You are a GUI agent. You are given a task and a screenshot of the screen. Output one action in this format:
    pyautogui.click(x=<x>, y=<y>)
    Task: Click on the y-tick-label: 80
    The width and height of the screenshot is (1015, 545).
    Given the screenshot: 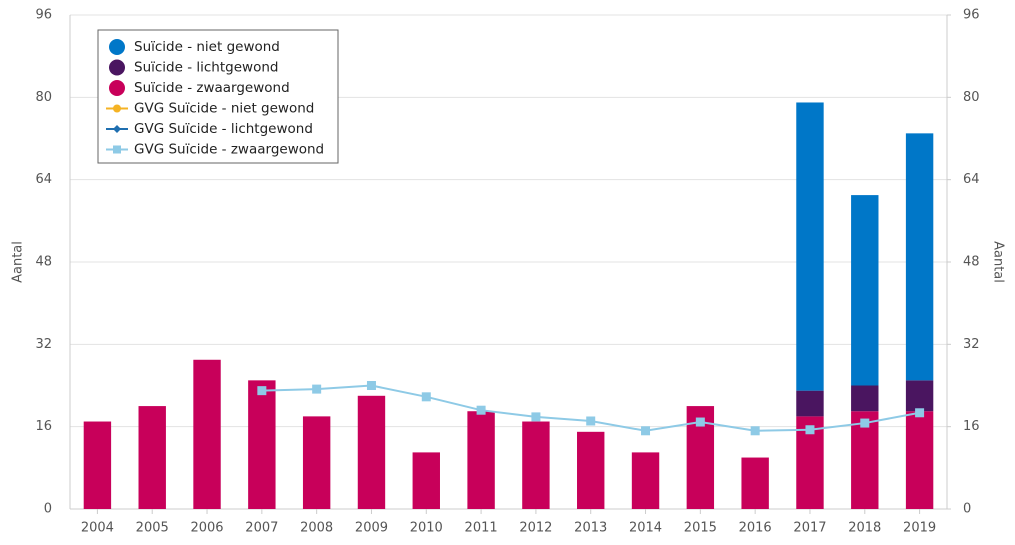 What is the action you would take?
    pyautogui.click(x=43, y=97)
    